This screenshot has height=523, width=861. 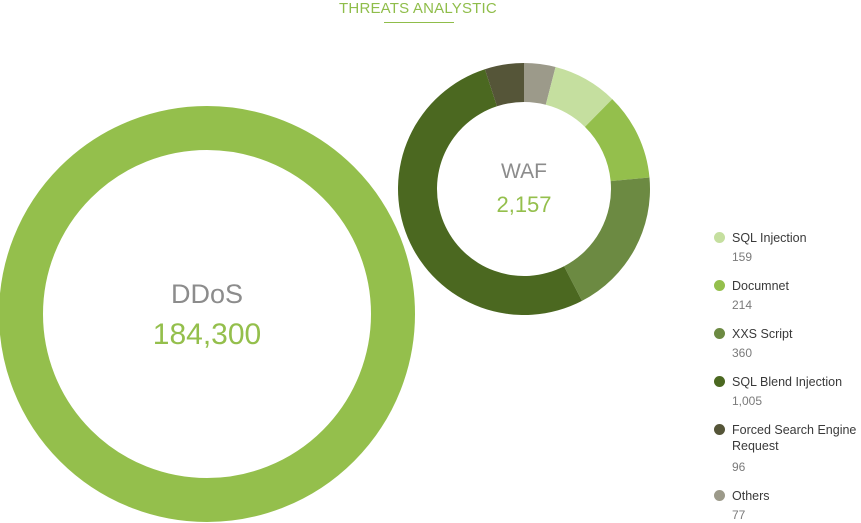 I want to click on chart-title: THREATS ANALYSTIC, so click(x=418, y=8).